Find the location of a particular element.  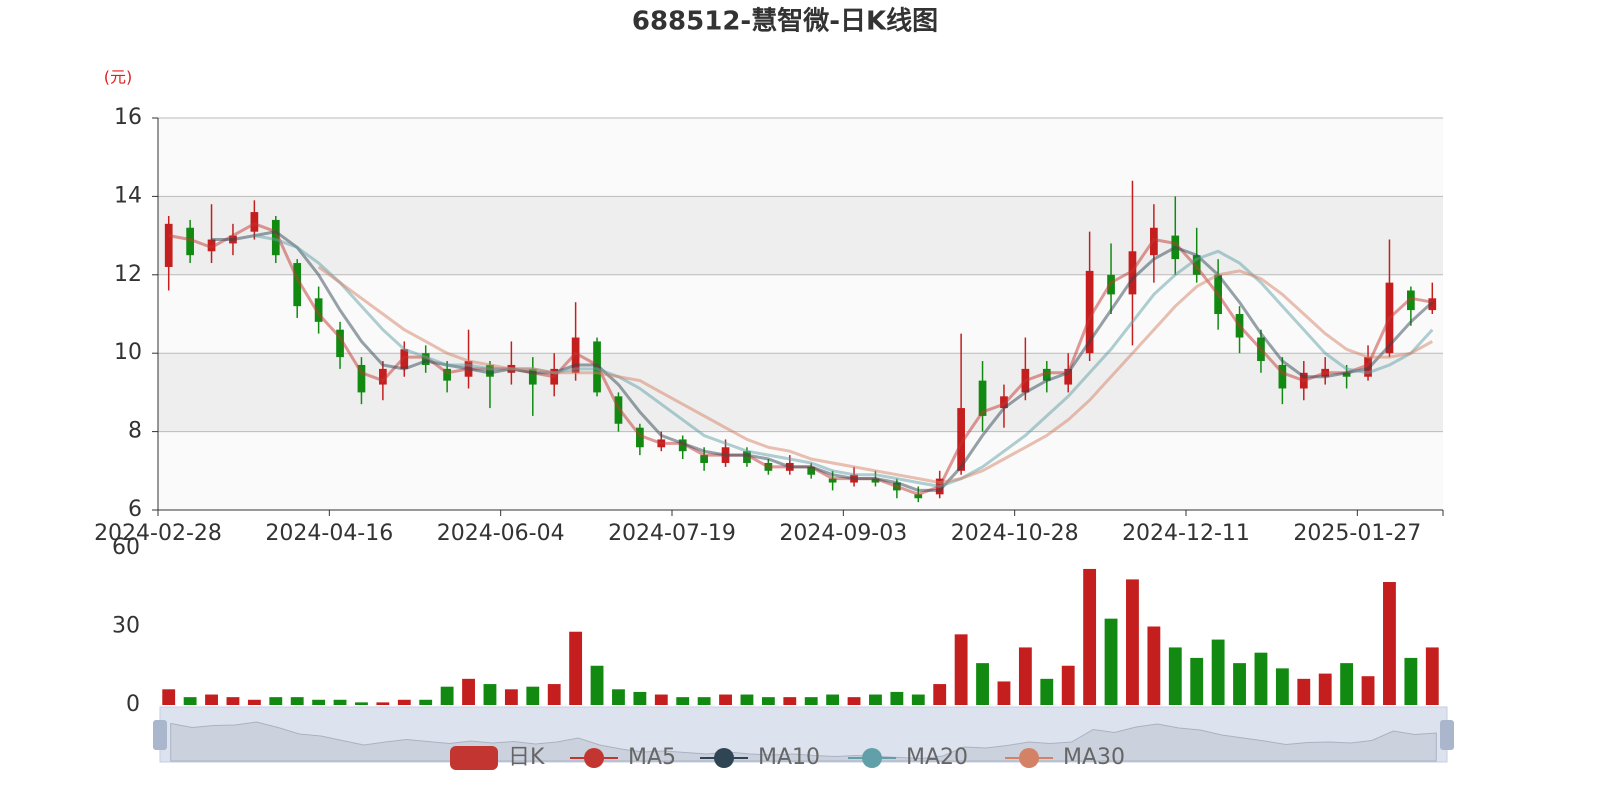

legend-label: MA5 is located at coordinates (652, 757).